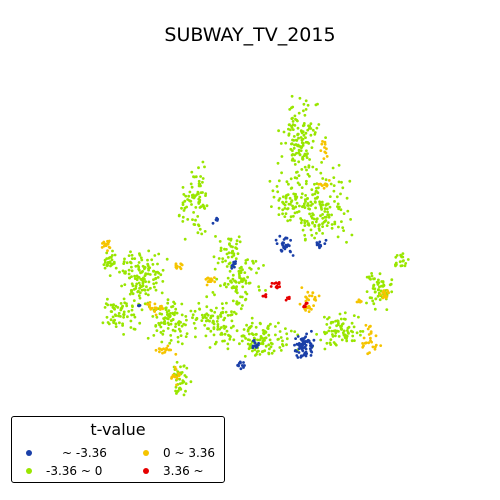 The height and width of the screenshot is (500, 500). What do you see at coordinates (146, 471) in the screenshot?
I see `legend-marker-red` at bounding box center [146, 471].